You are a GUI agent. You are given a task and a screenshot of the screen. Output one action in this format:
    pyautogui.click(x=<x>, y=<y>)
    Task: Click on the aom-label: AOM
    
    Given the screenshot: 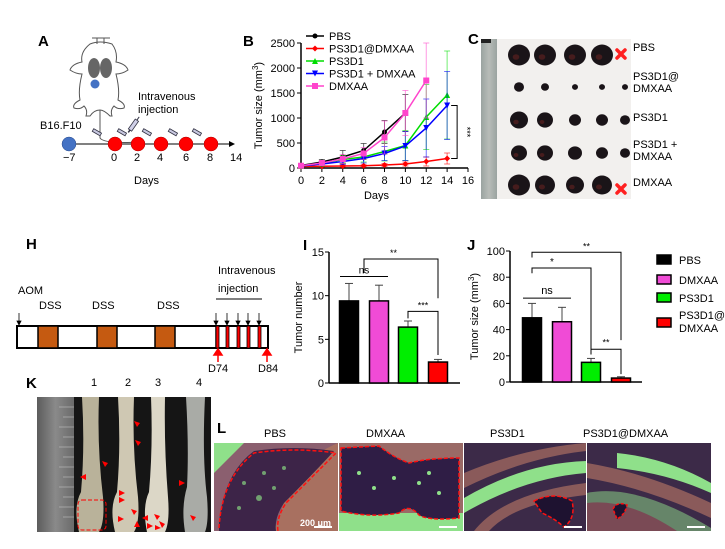 What is the action you would take?
    pyautogui.click(x=31, y=291)
    